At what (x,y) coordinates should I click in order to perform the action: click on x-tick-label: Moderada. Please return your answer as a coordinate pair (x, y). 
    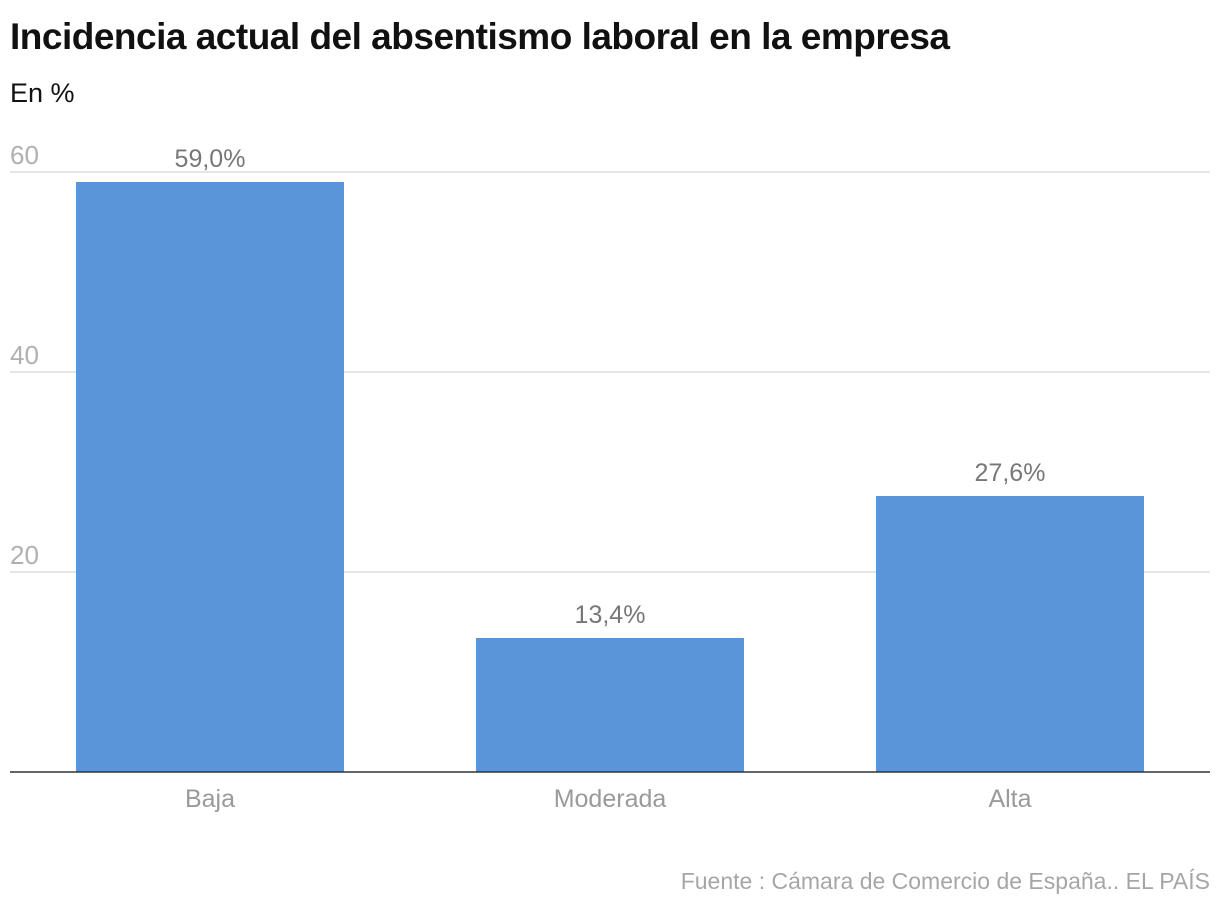
    Looking at the image, I should click on (610, 799).